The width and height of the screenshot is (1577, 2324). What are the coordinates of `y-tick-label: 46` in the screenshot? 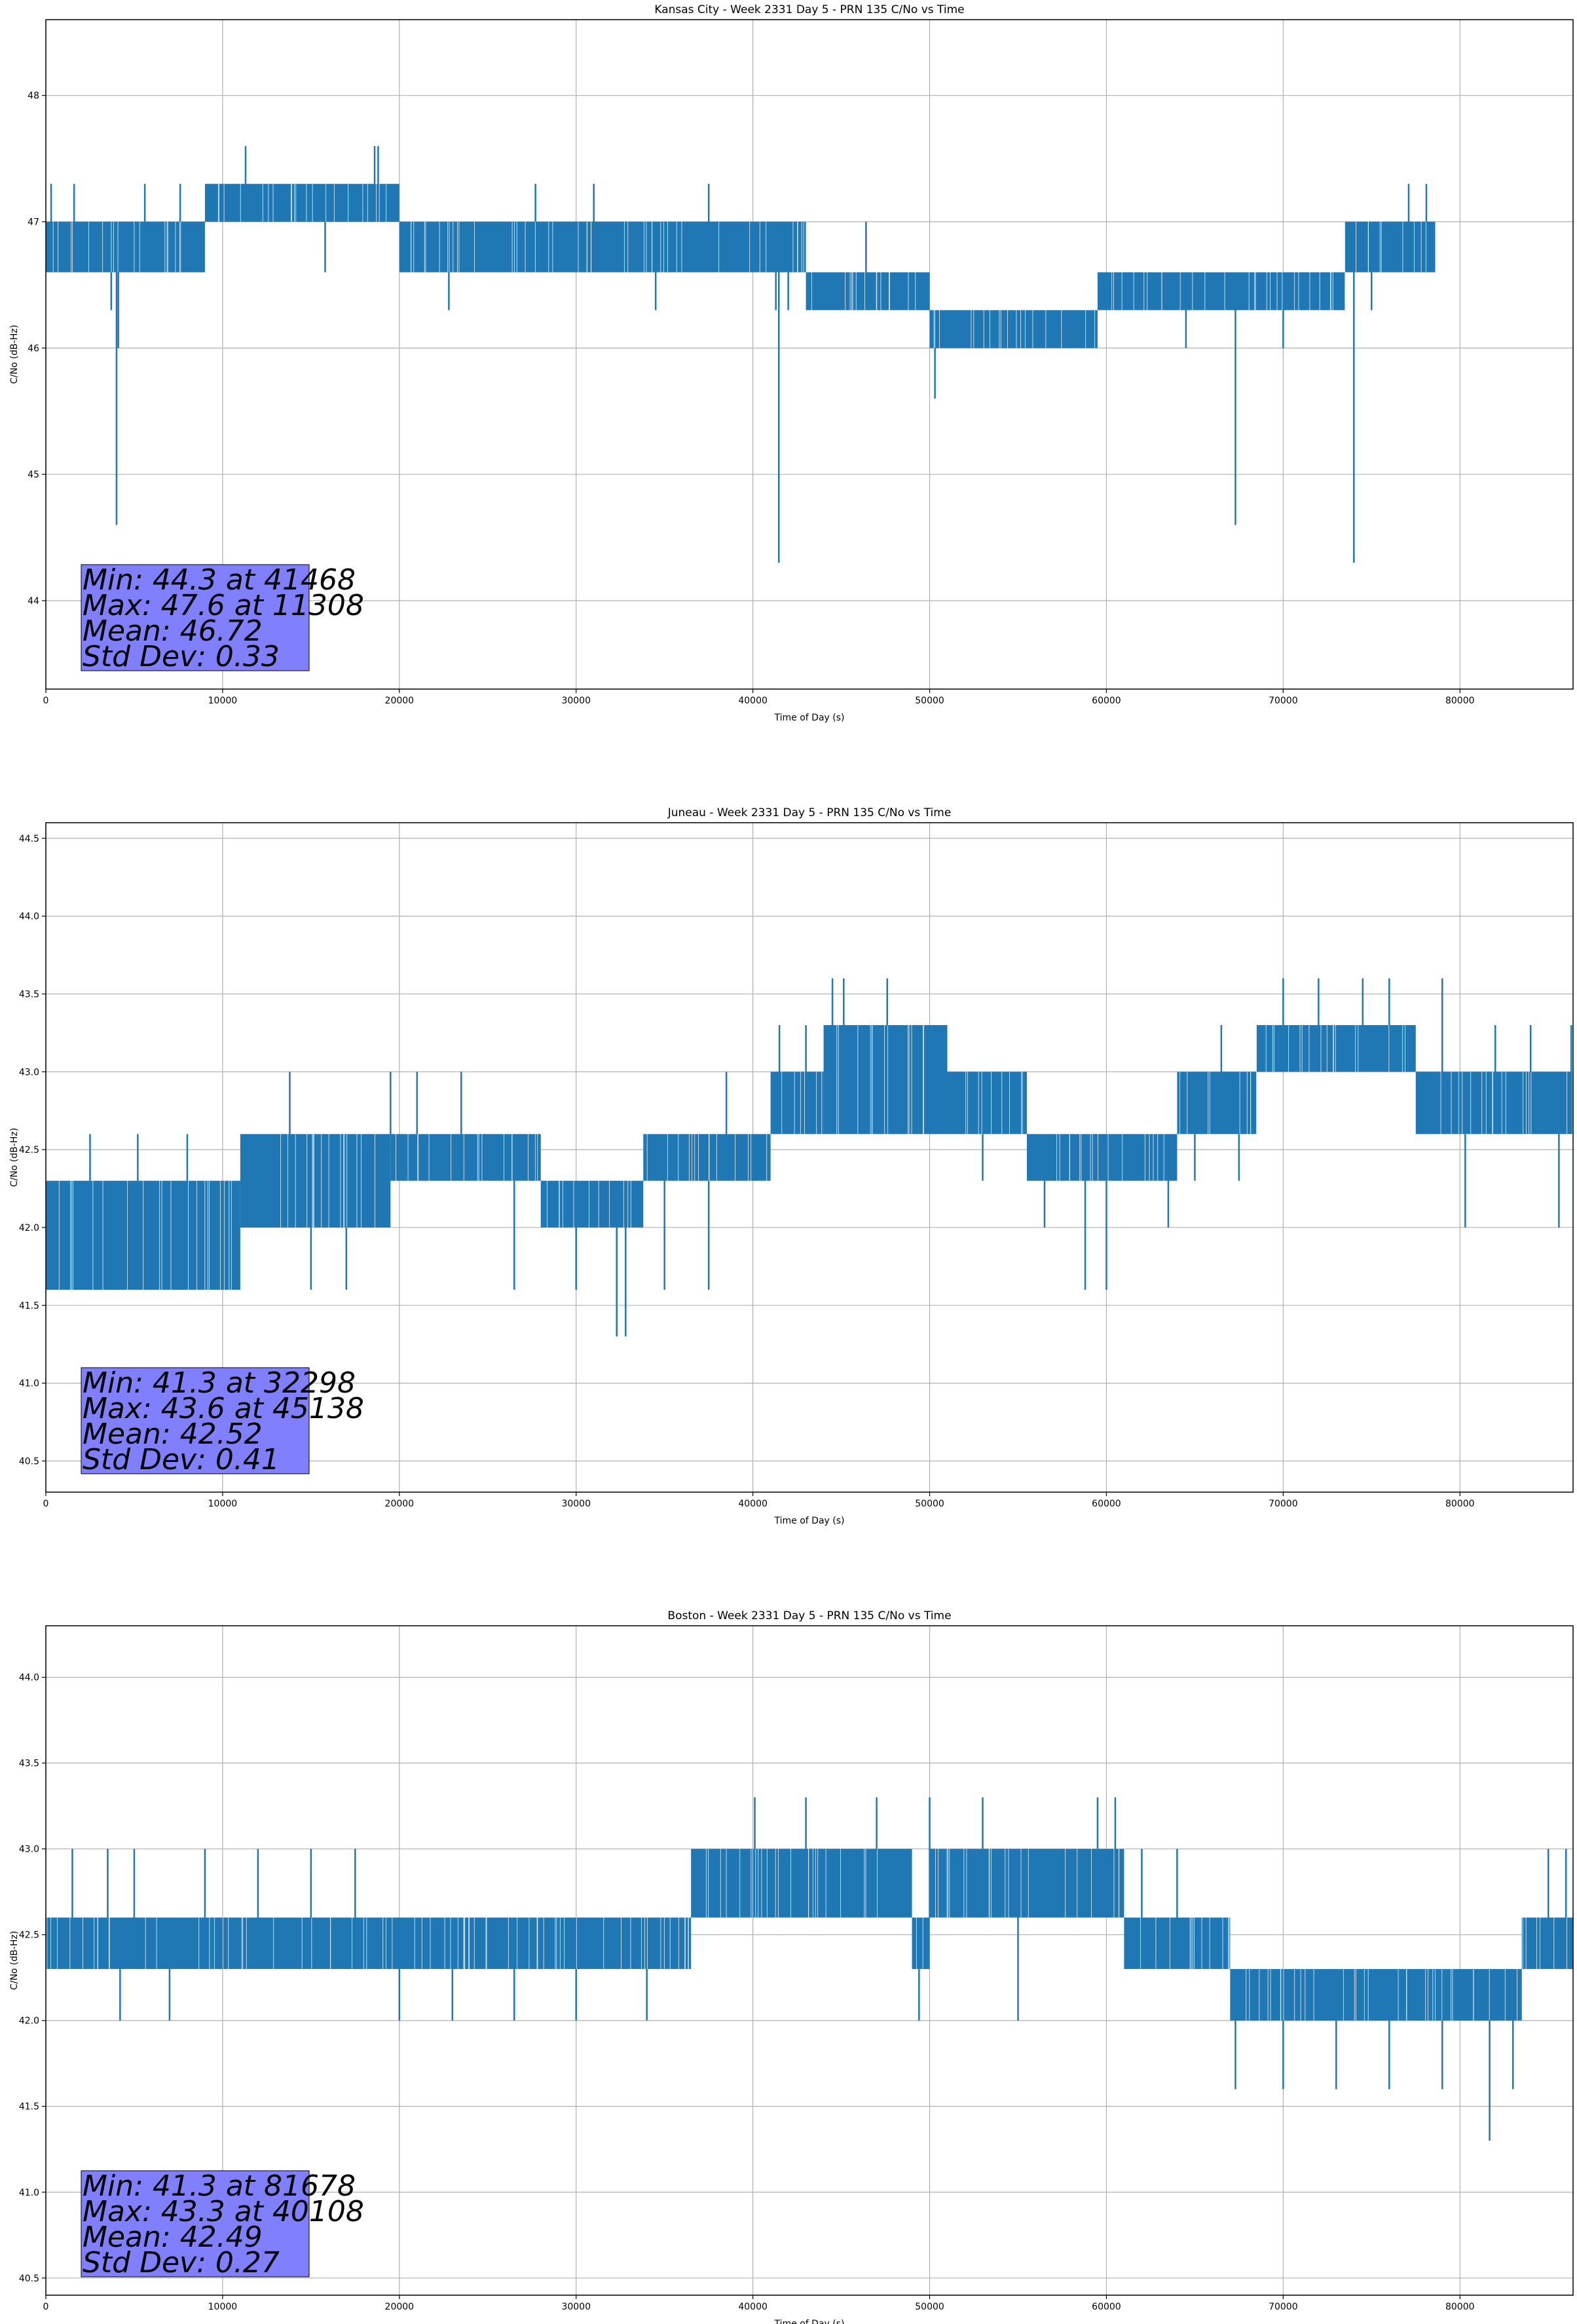 It's located at (33, 348).